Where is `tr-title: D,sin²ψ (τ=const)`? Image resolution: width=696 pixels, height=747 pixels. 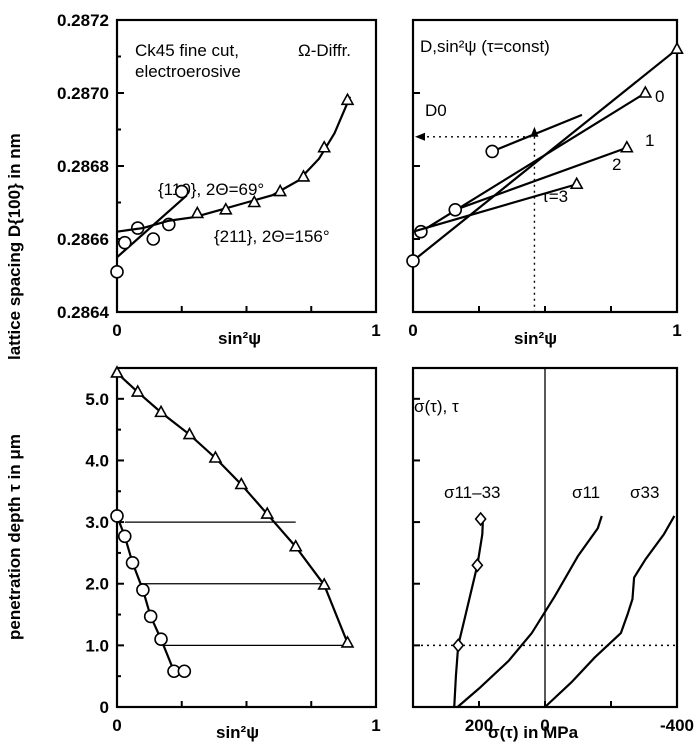
tr-title: D,sin²ψ (τ=const) is located at coordinates (485, 46).